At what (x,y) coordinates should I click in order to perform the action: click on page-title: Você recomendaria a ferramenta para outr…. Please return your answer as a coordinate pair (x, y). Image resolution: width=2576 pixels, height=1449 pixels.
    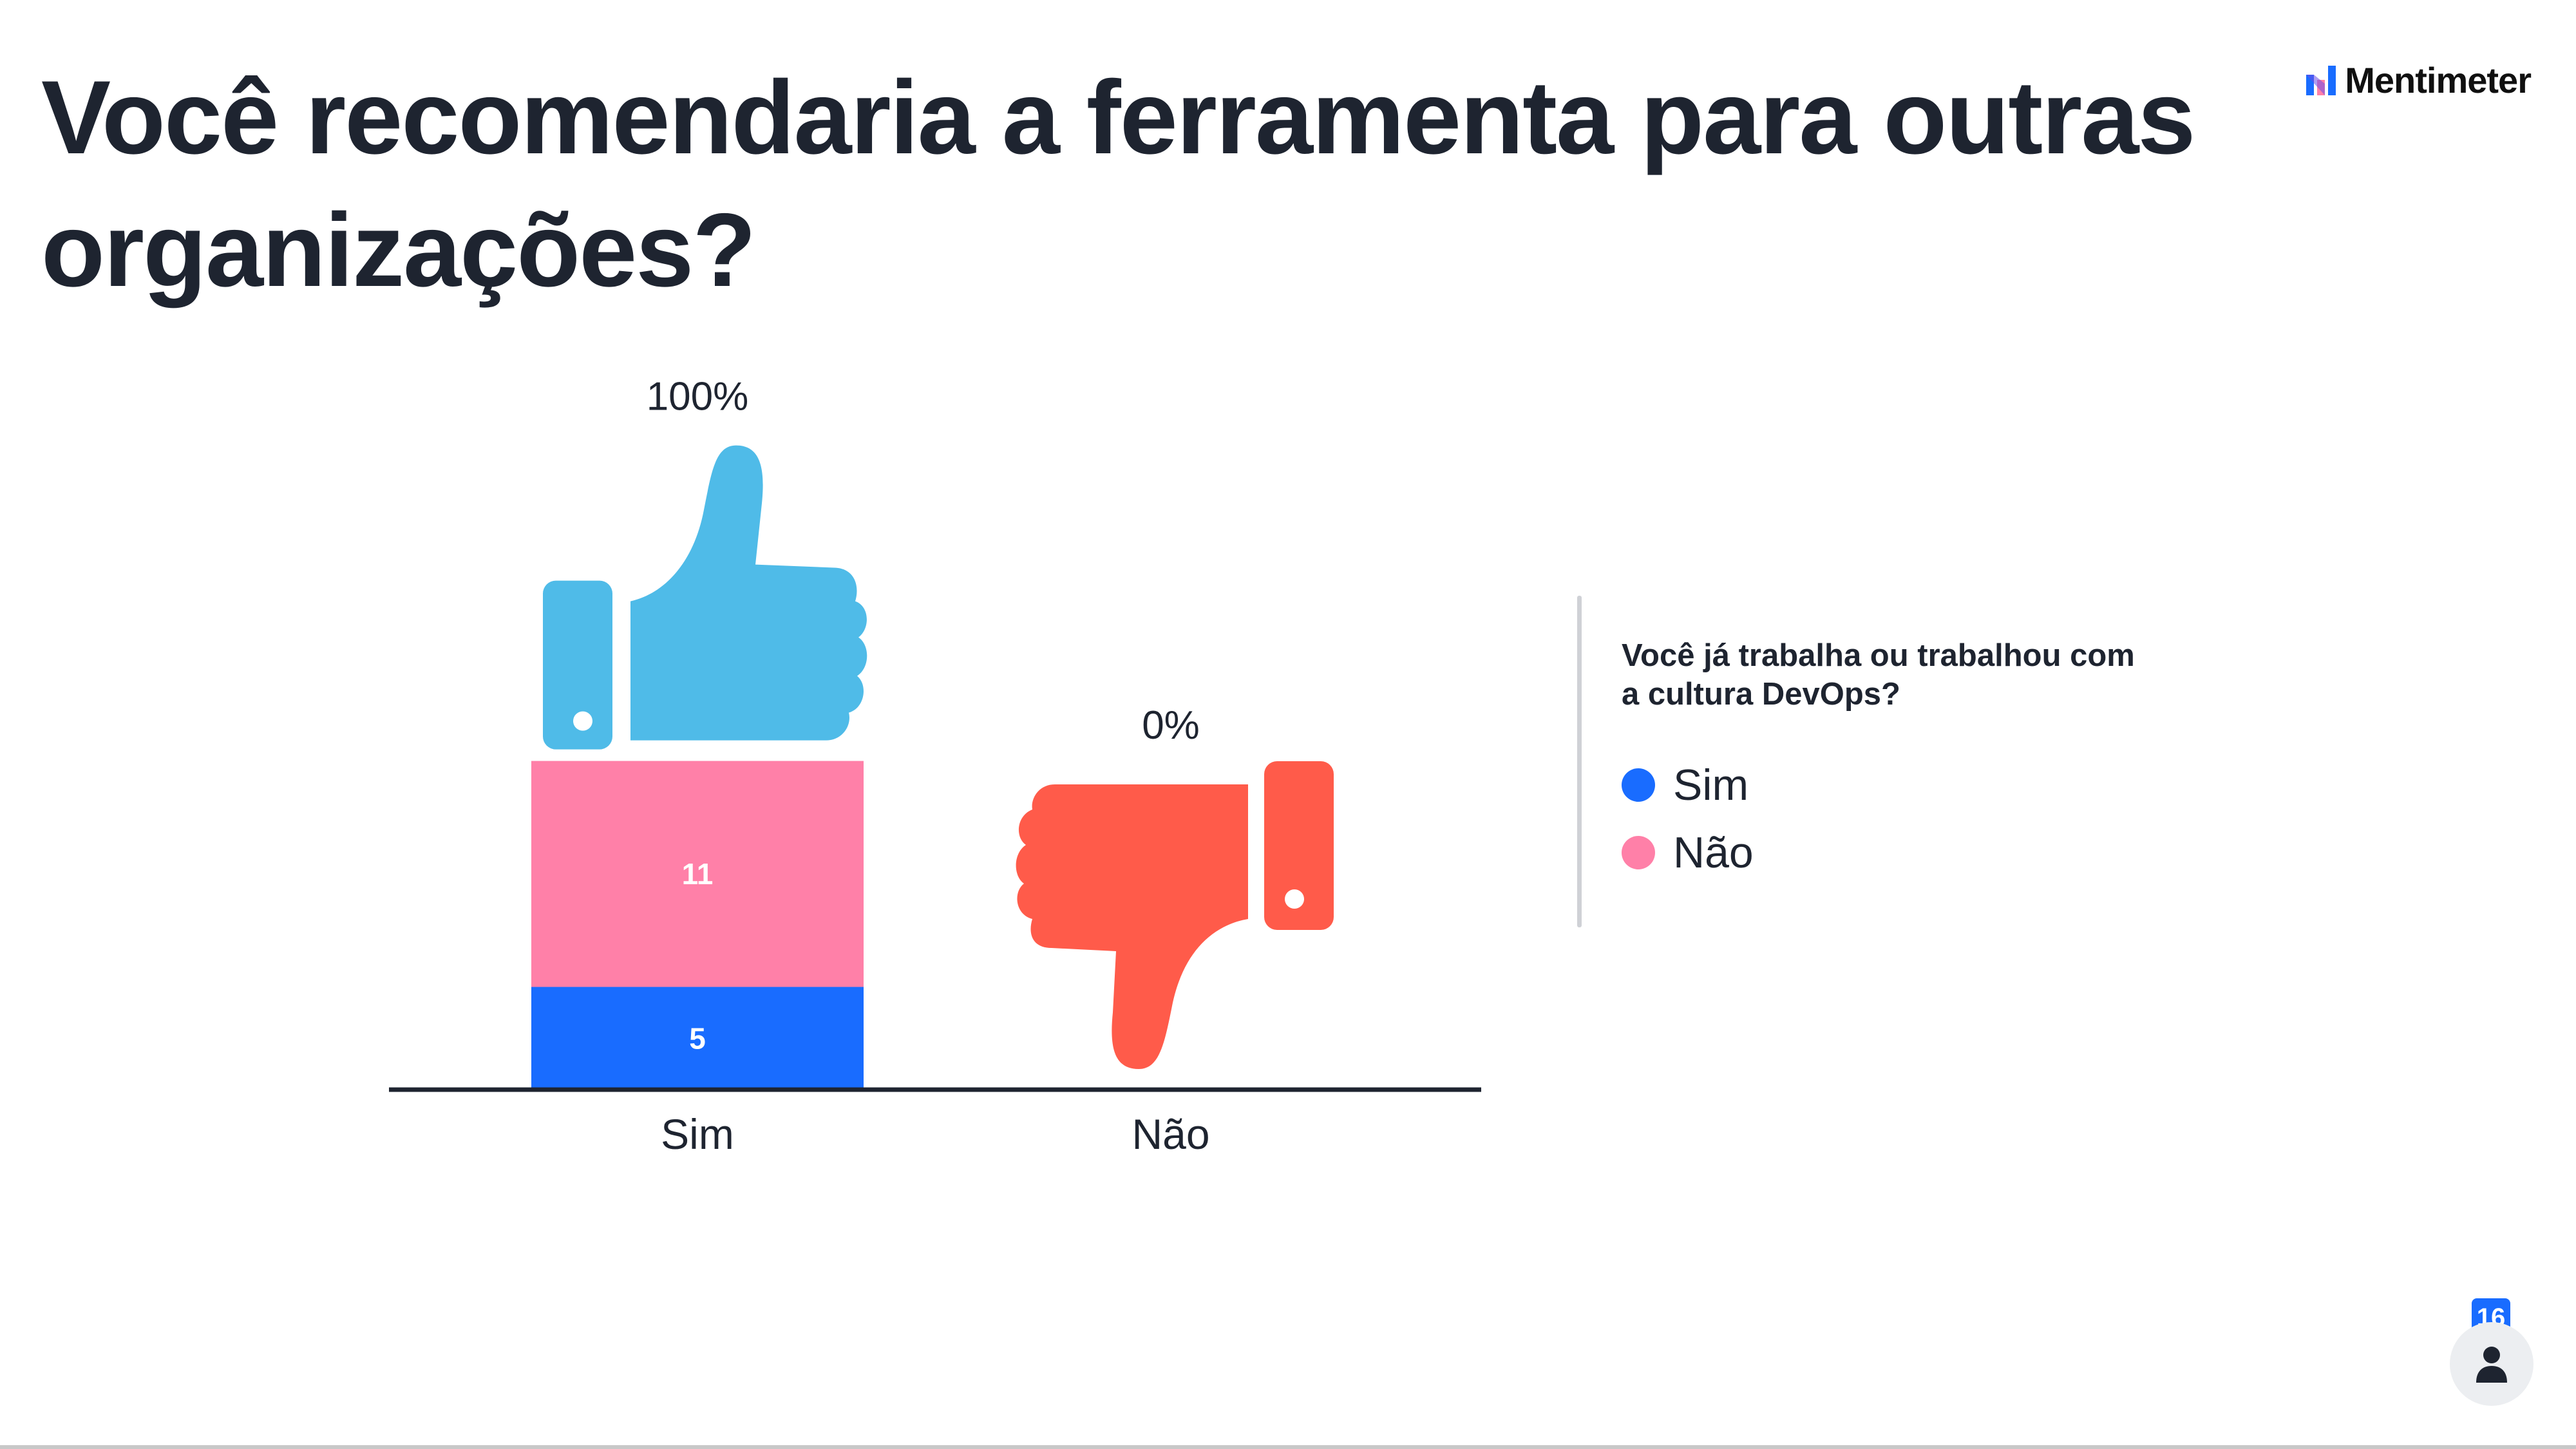
    Looking at the image, I should click on (1118, 183).